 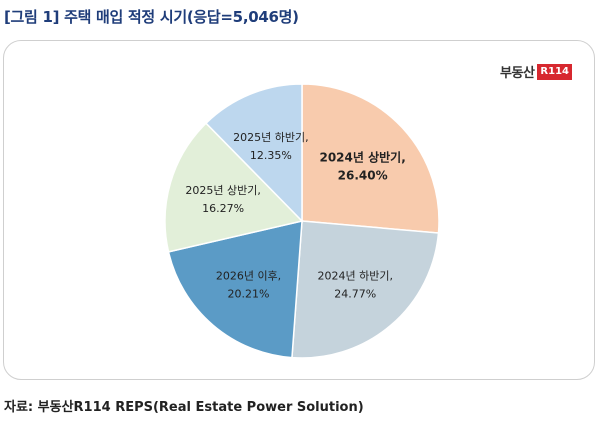 What do you see at coordinates (554, 71) in the screenshot?
I see `logo-badge: R114` at bounding box center [554, 71].